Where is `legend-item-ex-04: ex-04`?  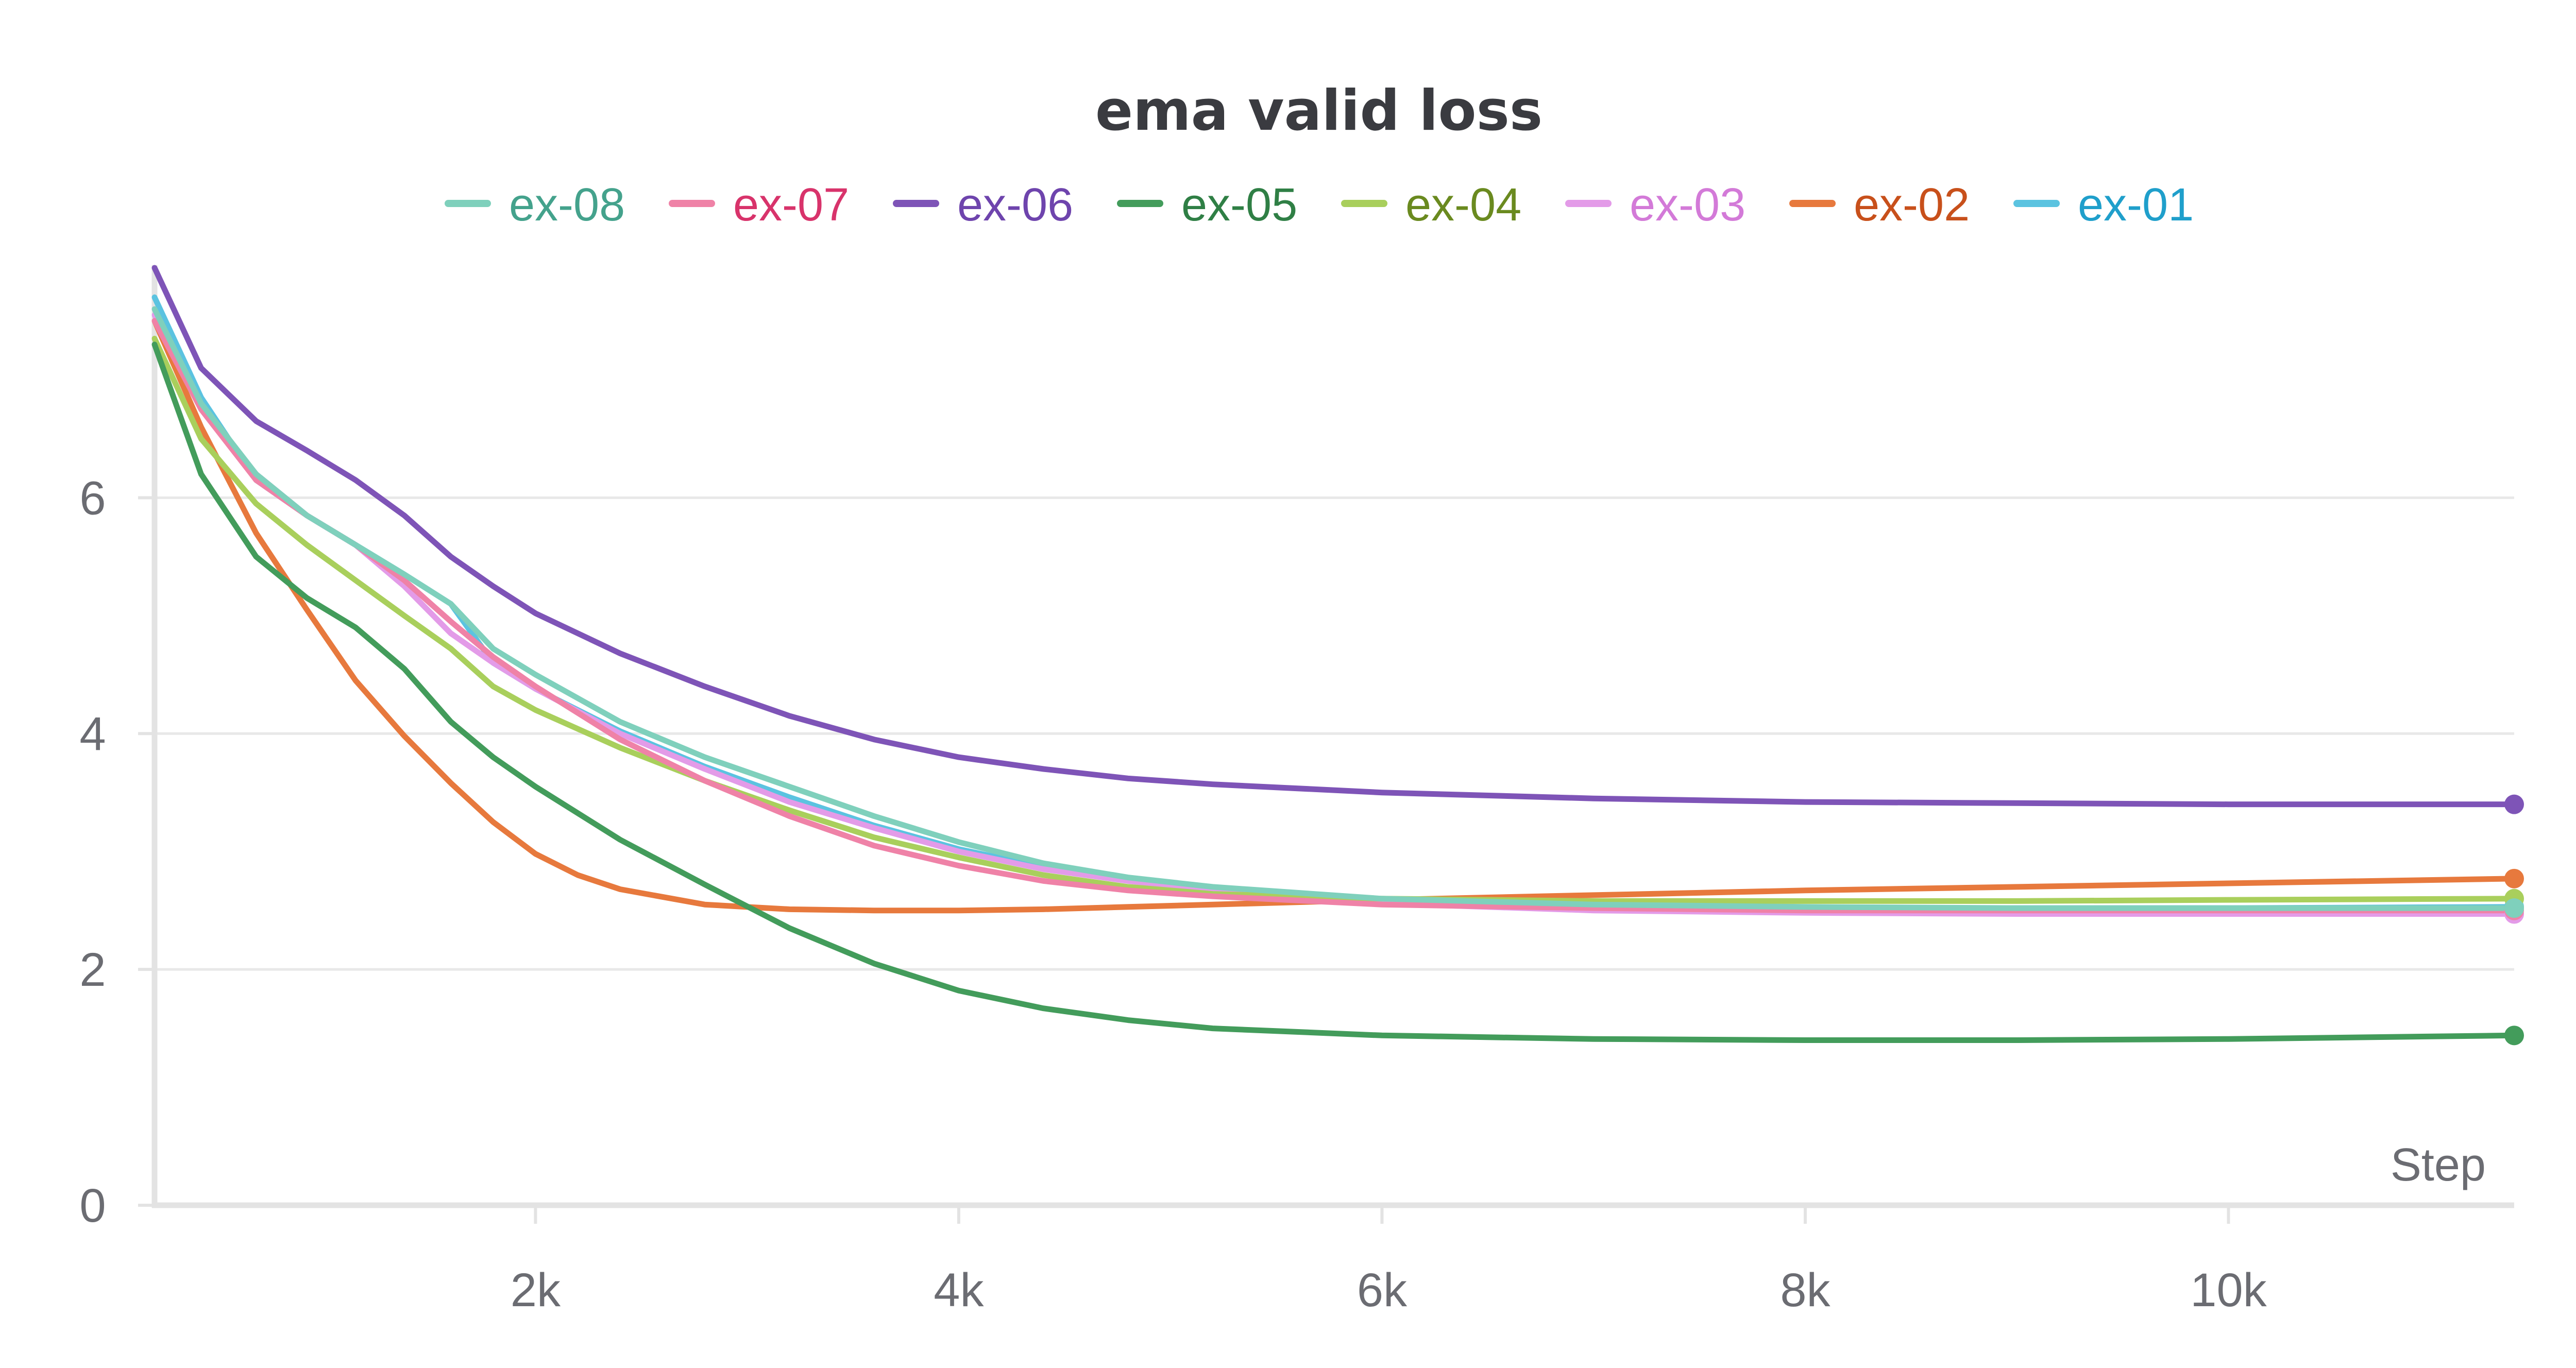 legend-item-ex-04: ex-04 is located at coordinates (1431, 205).